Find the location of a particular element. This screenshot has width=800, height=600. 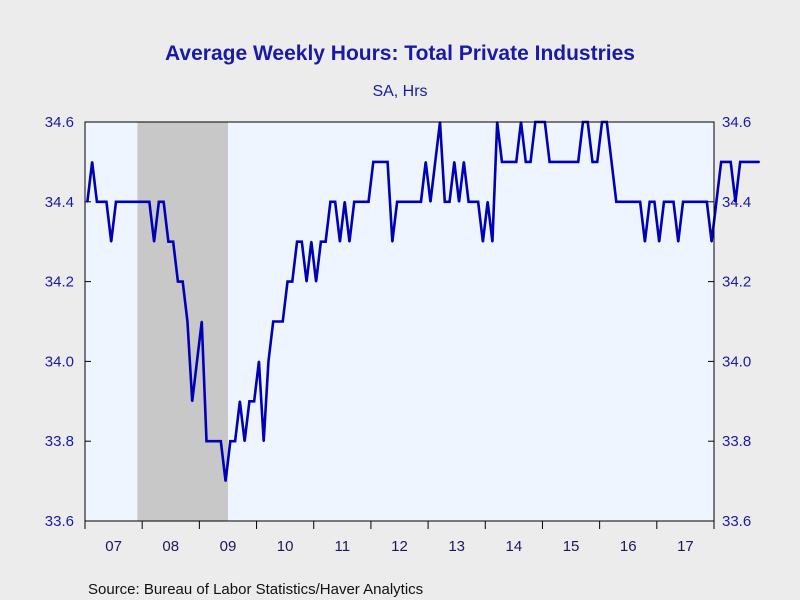

x-tick-label: 17 is located at coordinates (685, 546).